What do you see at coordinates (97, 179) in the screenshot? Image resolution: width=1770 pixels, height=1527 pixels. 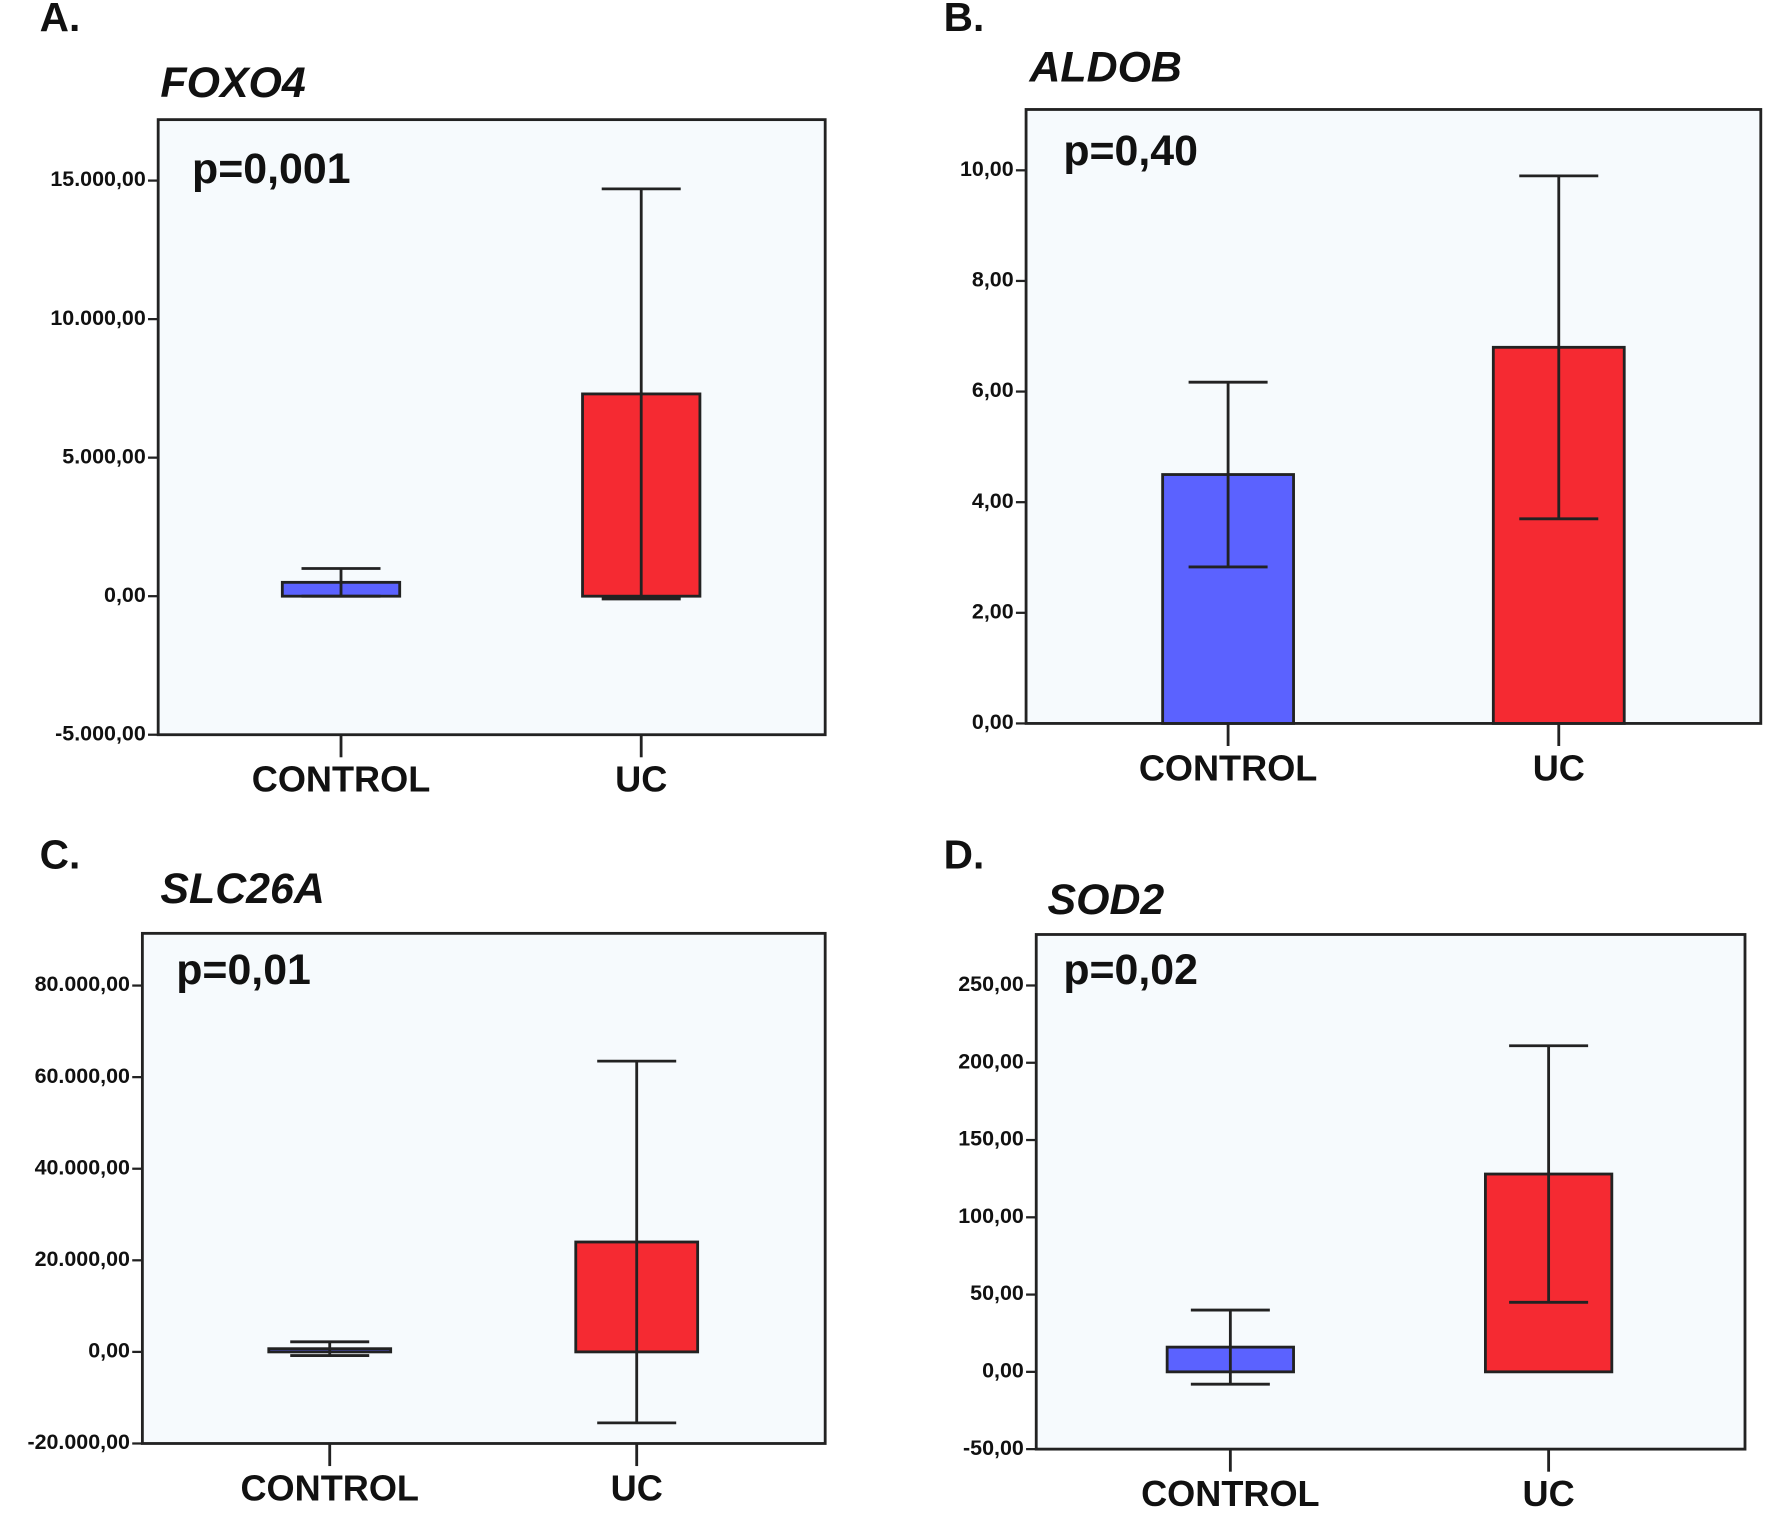 I see `y-tick-label: 15.000,00` at bounding box center [97, 179].